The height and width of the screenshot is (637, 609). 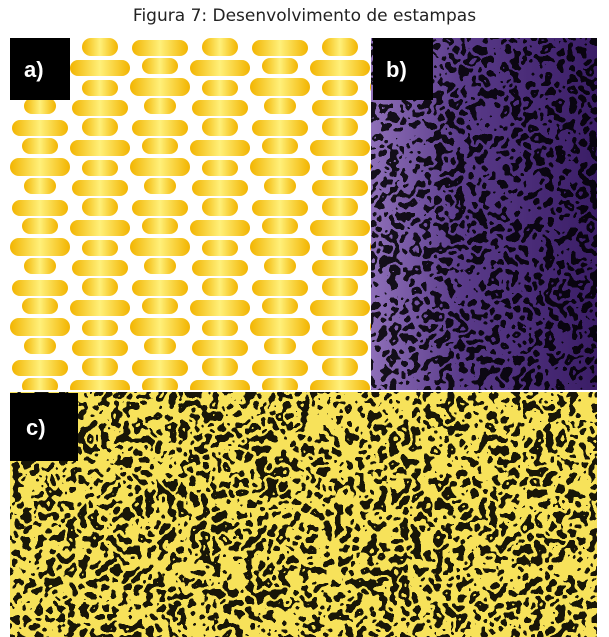 I want to click on panel-label: a), so click(x=34, y=69).